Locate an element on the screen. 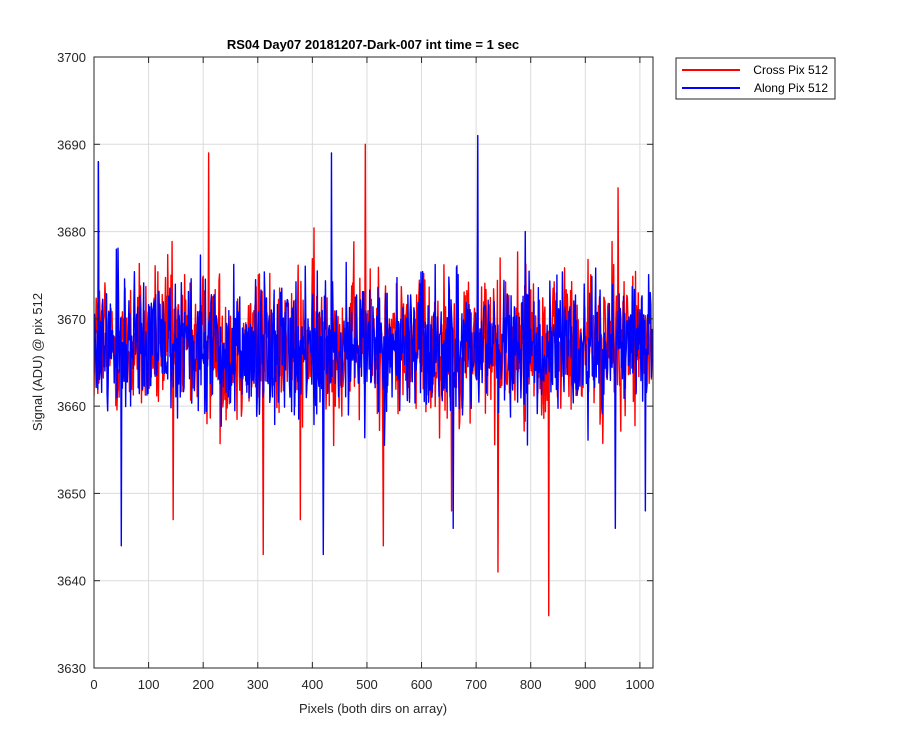 This screenshot has height=750, width=900. x-tick-label: 1000 is located at coordinates (639, 684).